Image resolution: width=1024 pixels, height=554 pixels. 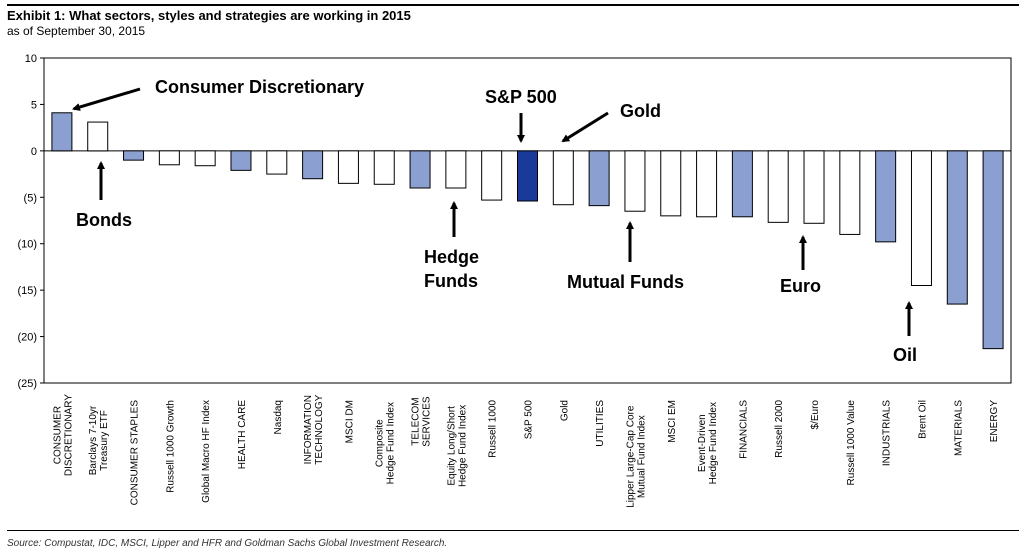 What do you see at coordinates (135, 453) in the screenshot?
I see `x-tick-label: CONSUMER STAPLES` at bounding box center [135, 453].